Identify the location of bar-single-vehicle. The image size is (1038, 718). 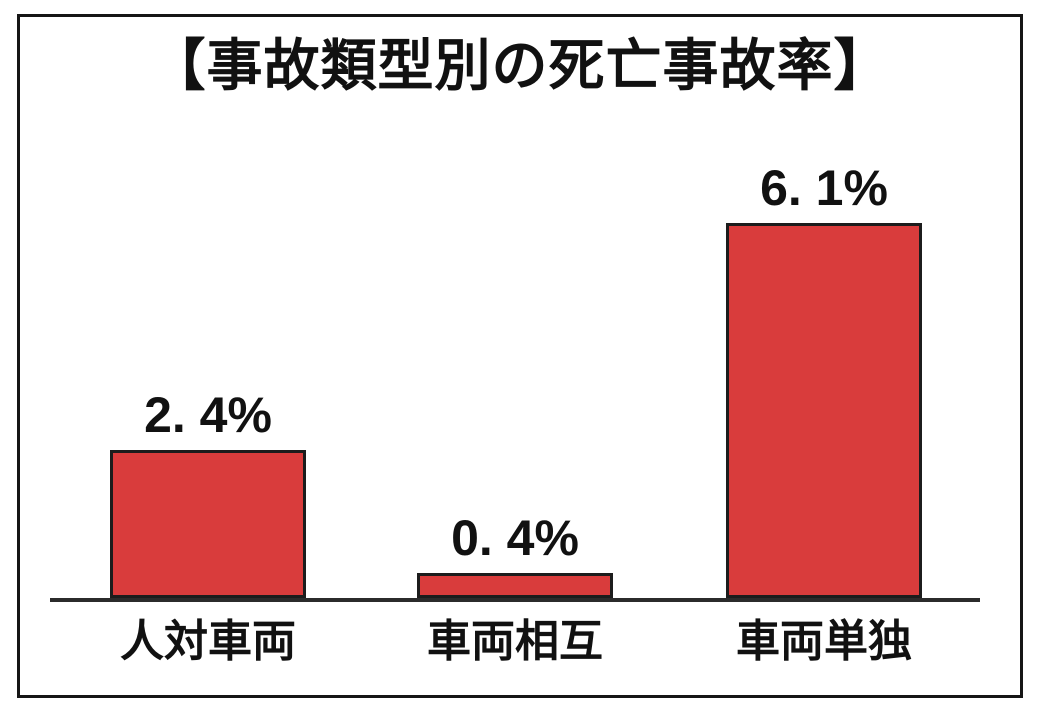
(824, 410).